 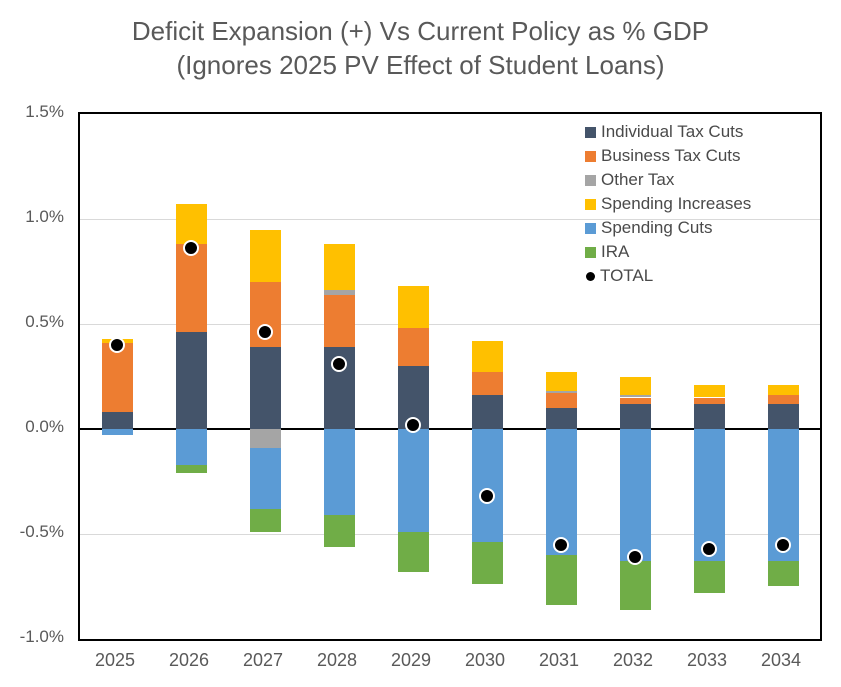 What do you see at coordinates (635, 557) in the screenshot?
I see `total-dot-2032` at bounding box center [635, 557].